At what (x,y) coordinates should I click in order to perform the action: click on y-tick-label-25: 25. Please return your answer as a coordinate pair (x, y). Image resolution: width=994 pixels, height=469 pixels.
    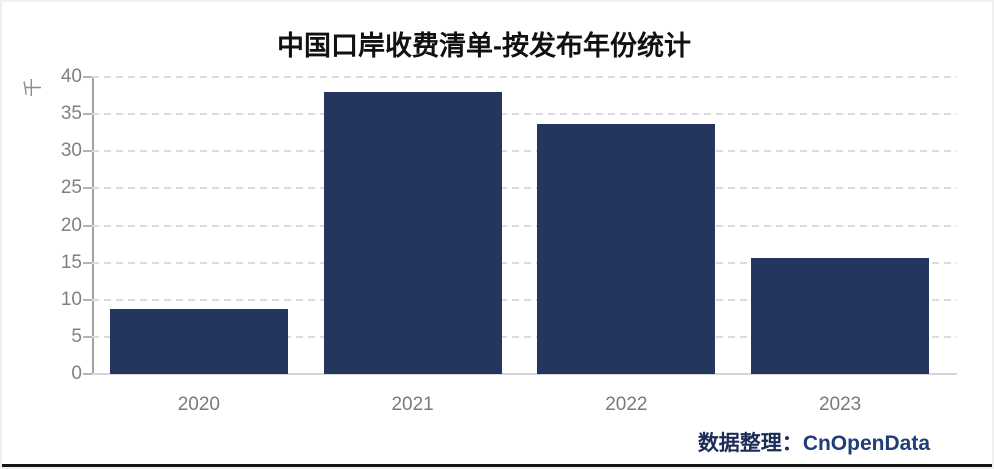
    Looking at the image, I should click on (71, 188).